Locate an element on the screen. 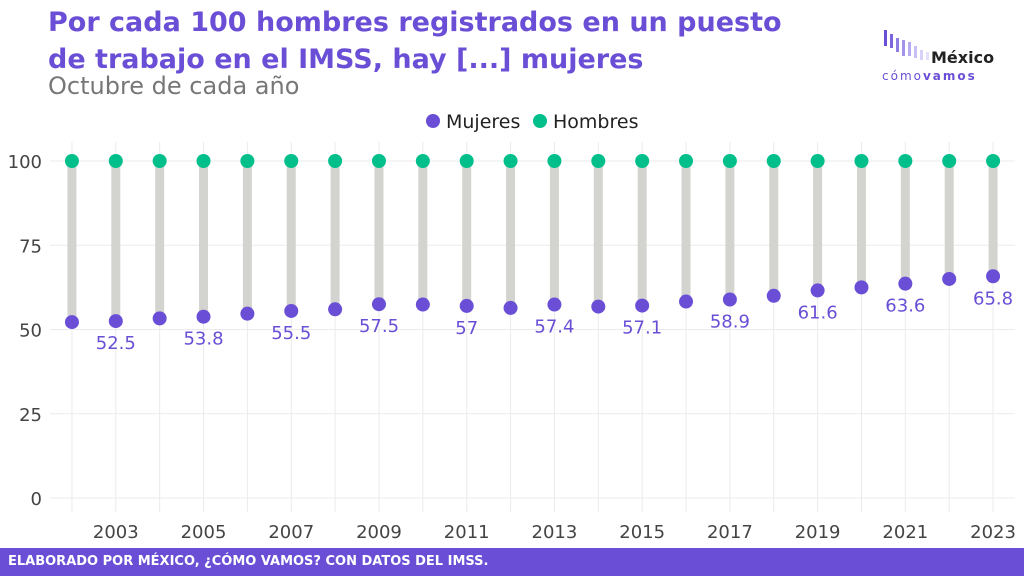 This screenshot has width=1024, height=576. logo-text-vamos: vamos is located at coordinates (949, 76).